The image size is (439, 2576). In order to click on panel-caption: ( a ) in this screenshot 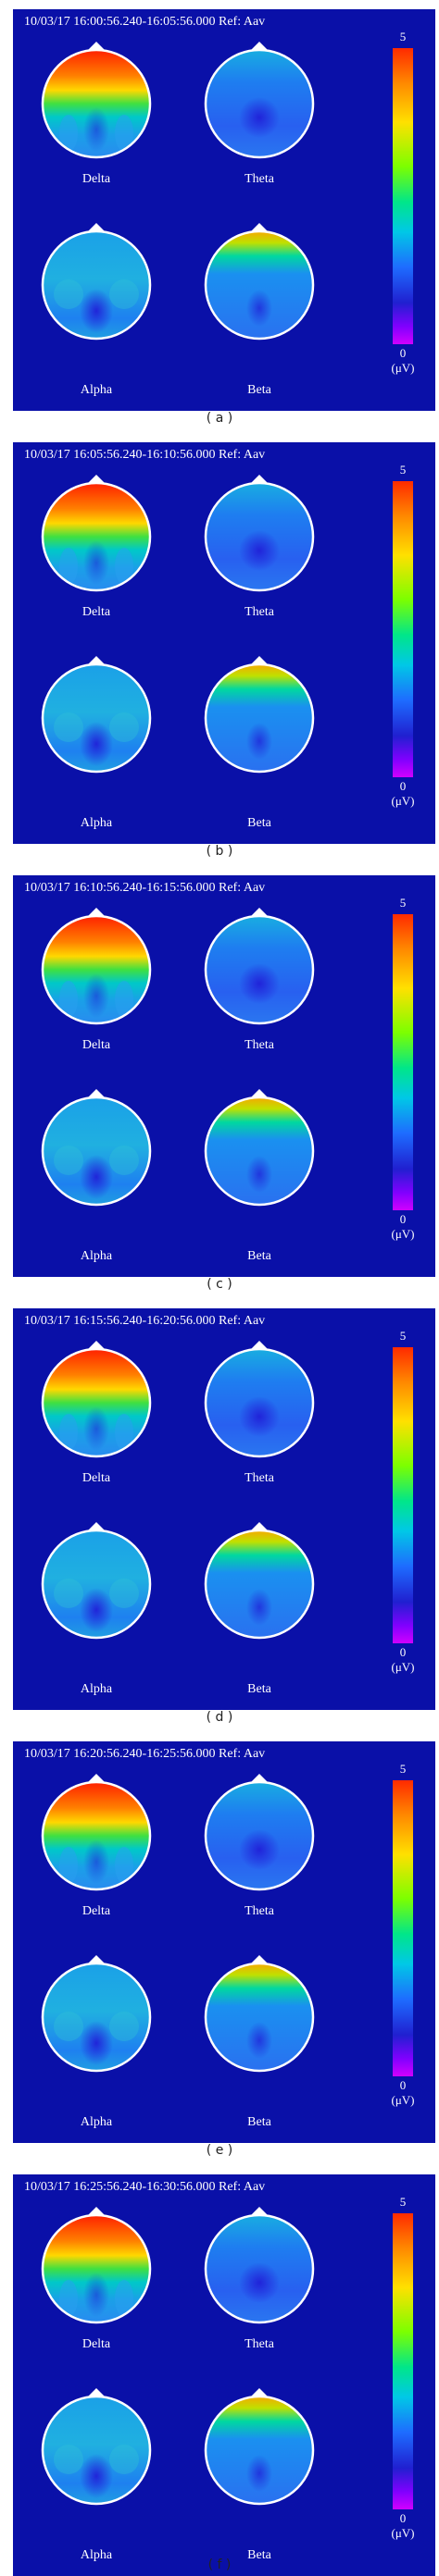, I will do `click(219, 418)`.